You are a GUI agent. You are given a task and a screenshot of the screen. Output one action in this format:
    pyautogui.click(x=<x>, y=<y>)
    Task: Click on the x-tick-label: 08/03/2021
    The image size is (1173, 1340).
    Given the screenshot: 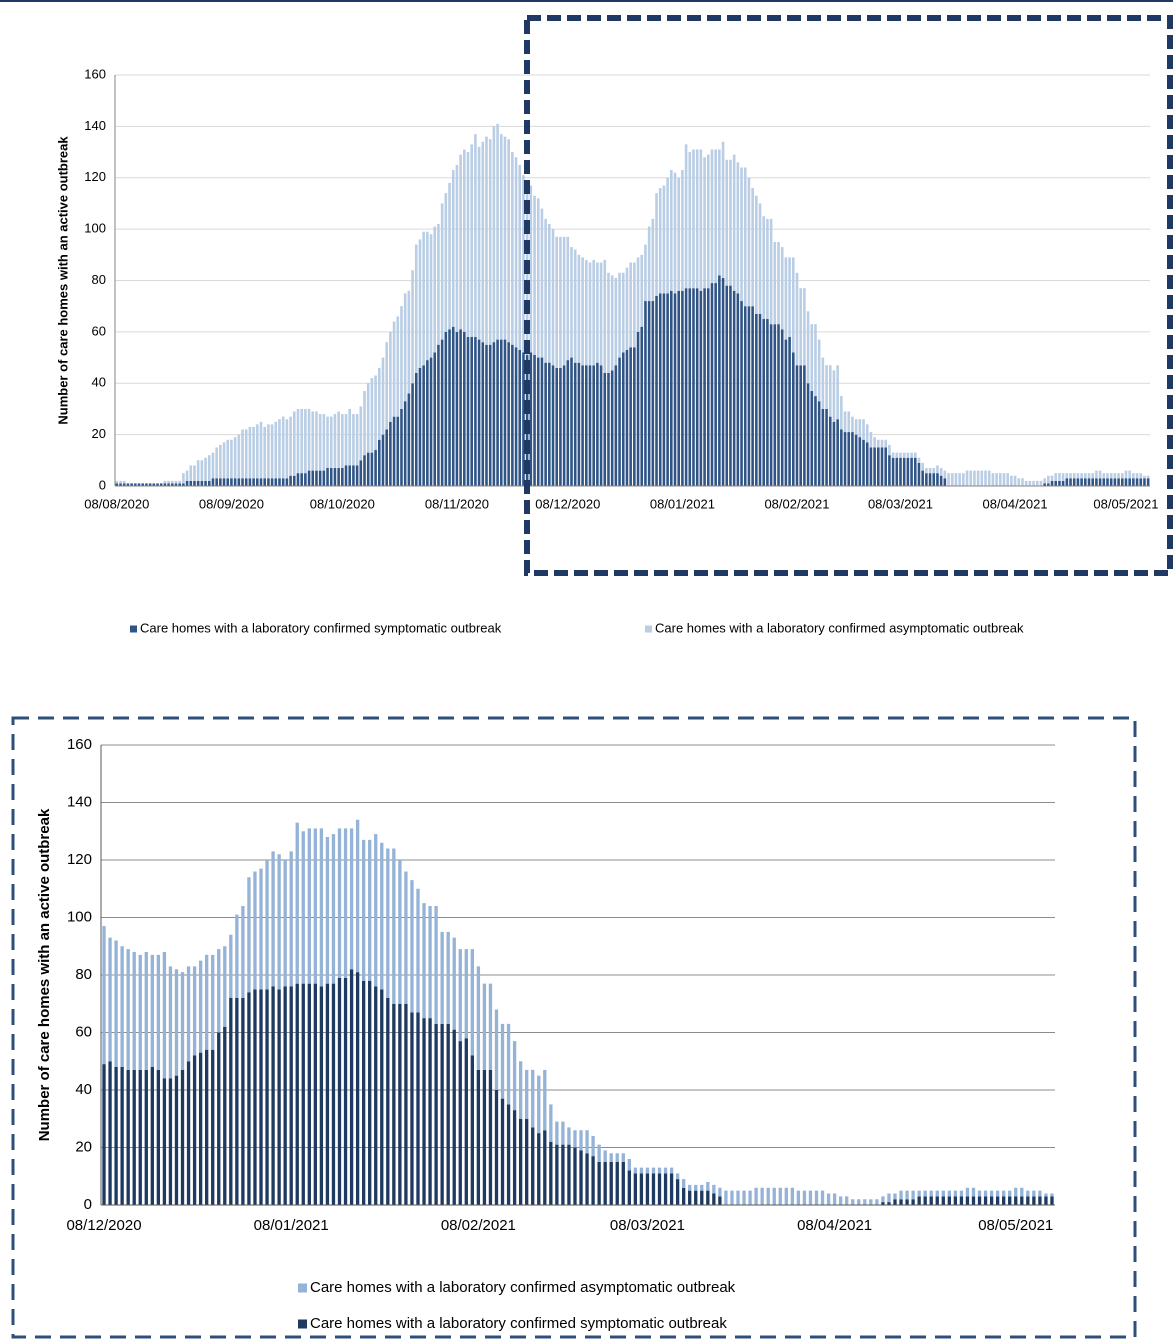 What is the action you would take?
    pyautogui.click(x=900, y=503)
    